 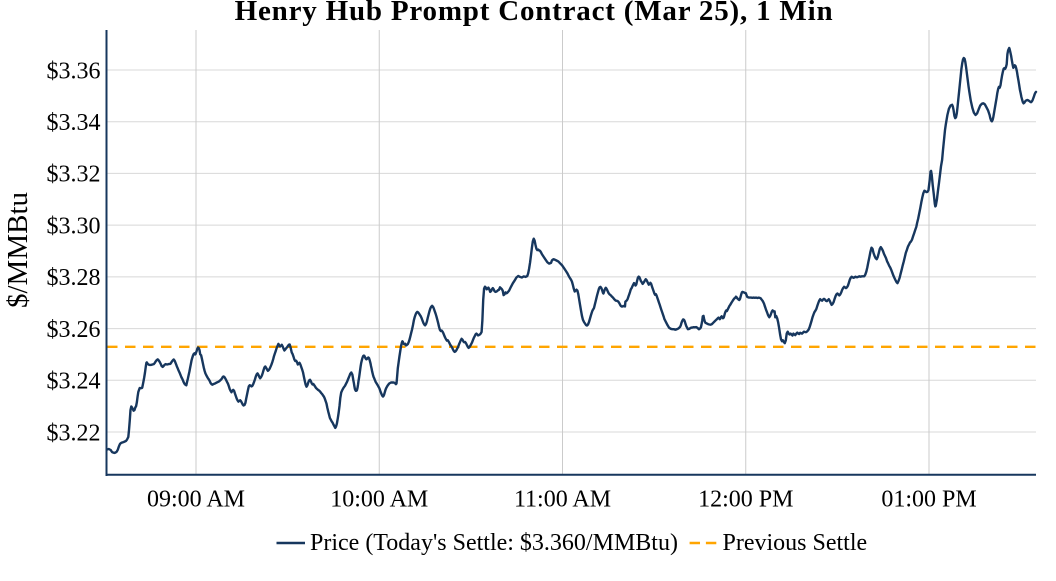 I want to click on svg-text: 01:00 PM, so click(x=928, y=500).